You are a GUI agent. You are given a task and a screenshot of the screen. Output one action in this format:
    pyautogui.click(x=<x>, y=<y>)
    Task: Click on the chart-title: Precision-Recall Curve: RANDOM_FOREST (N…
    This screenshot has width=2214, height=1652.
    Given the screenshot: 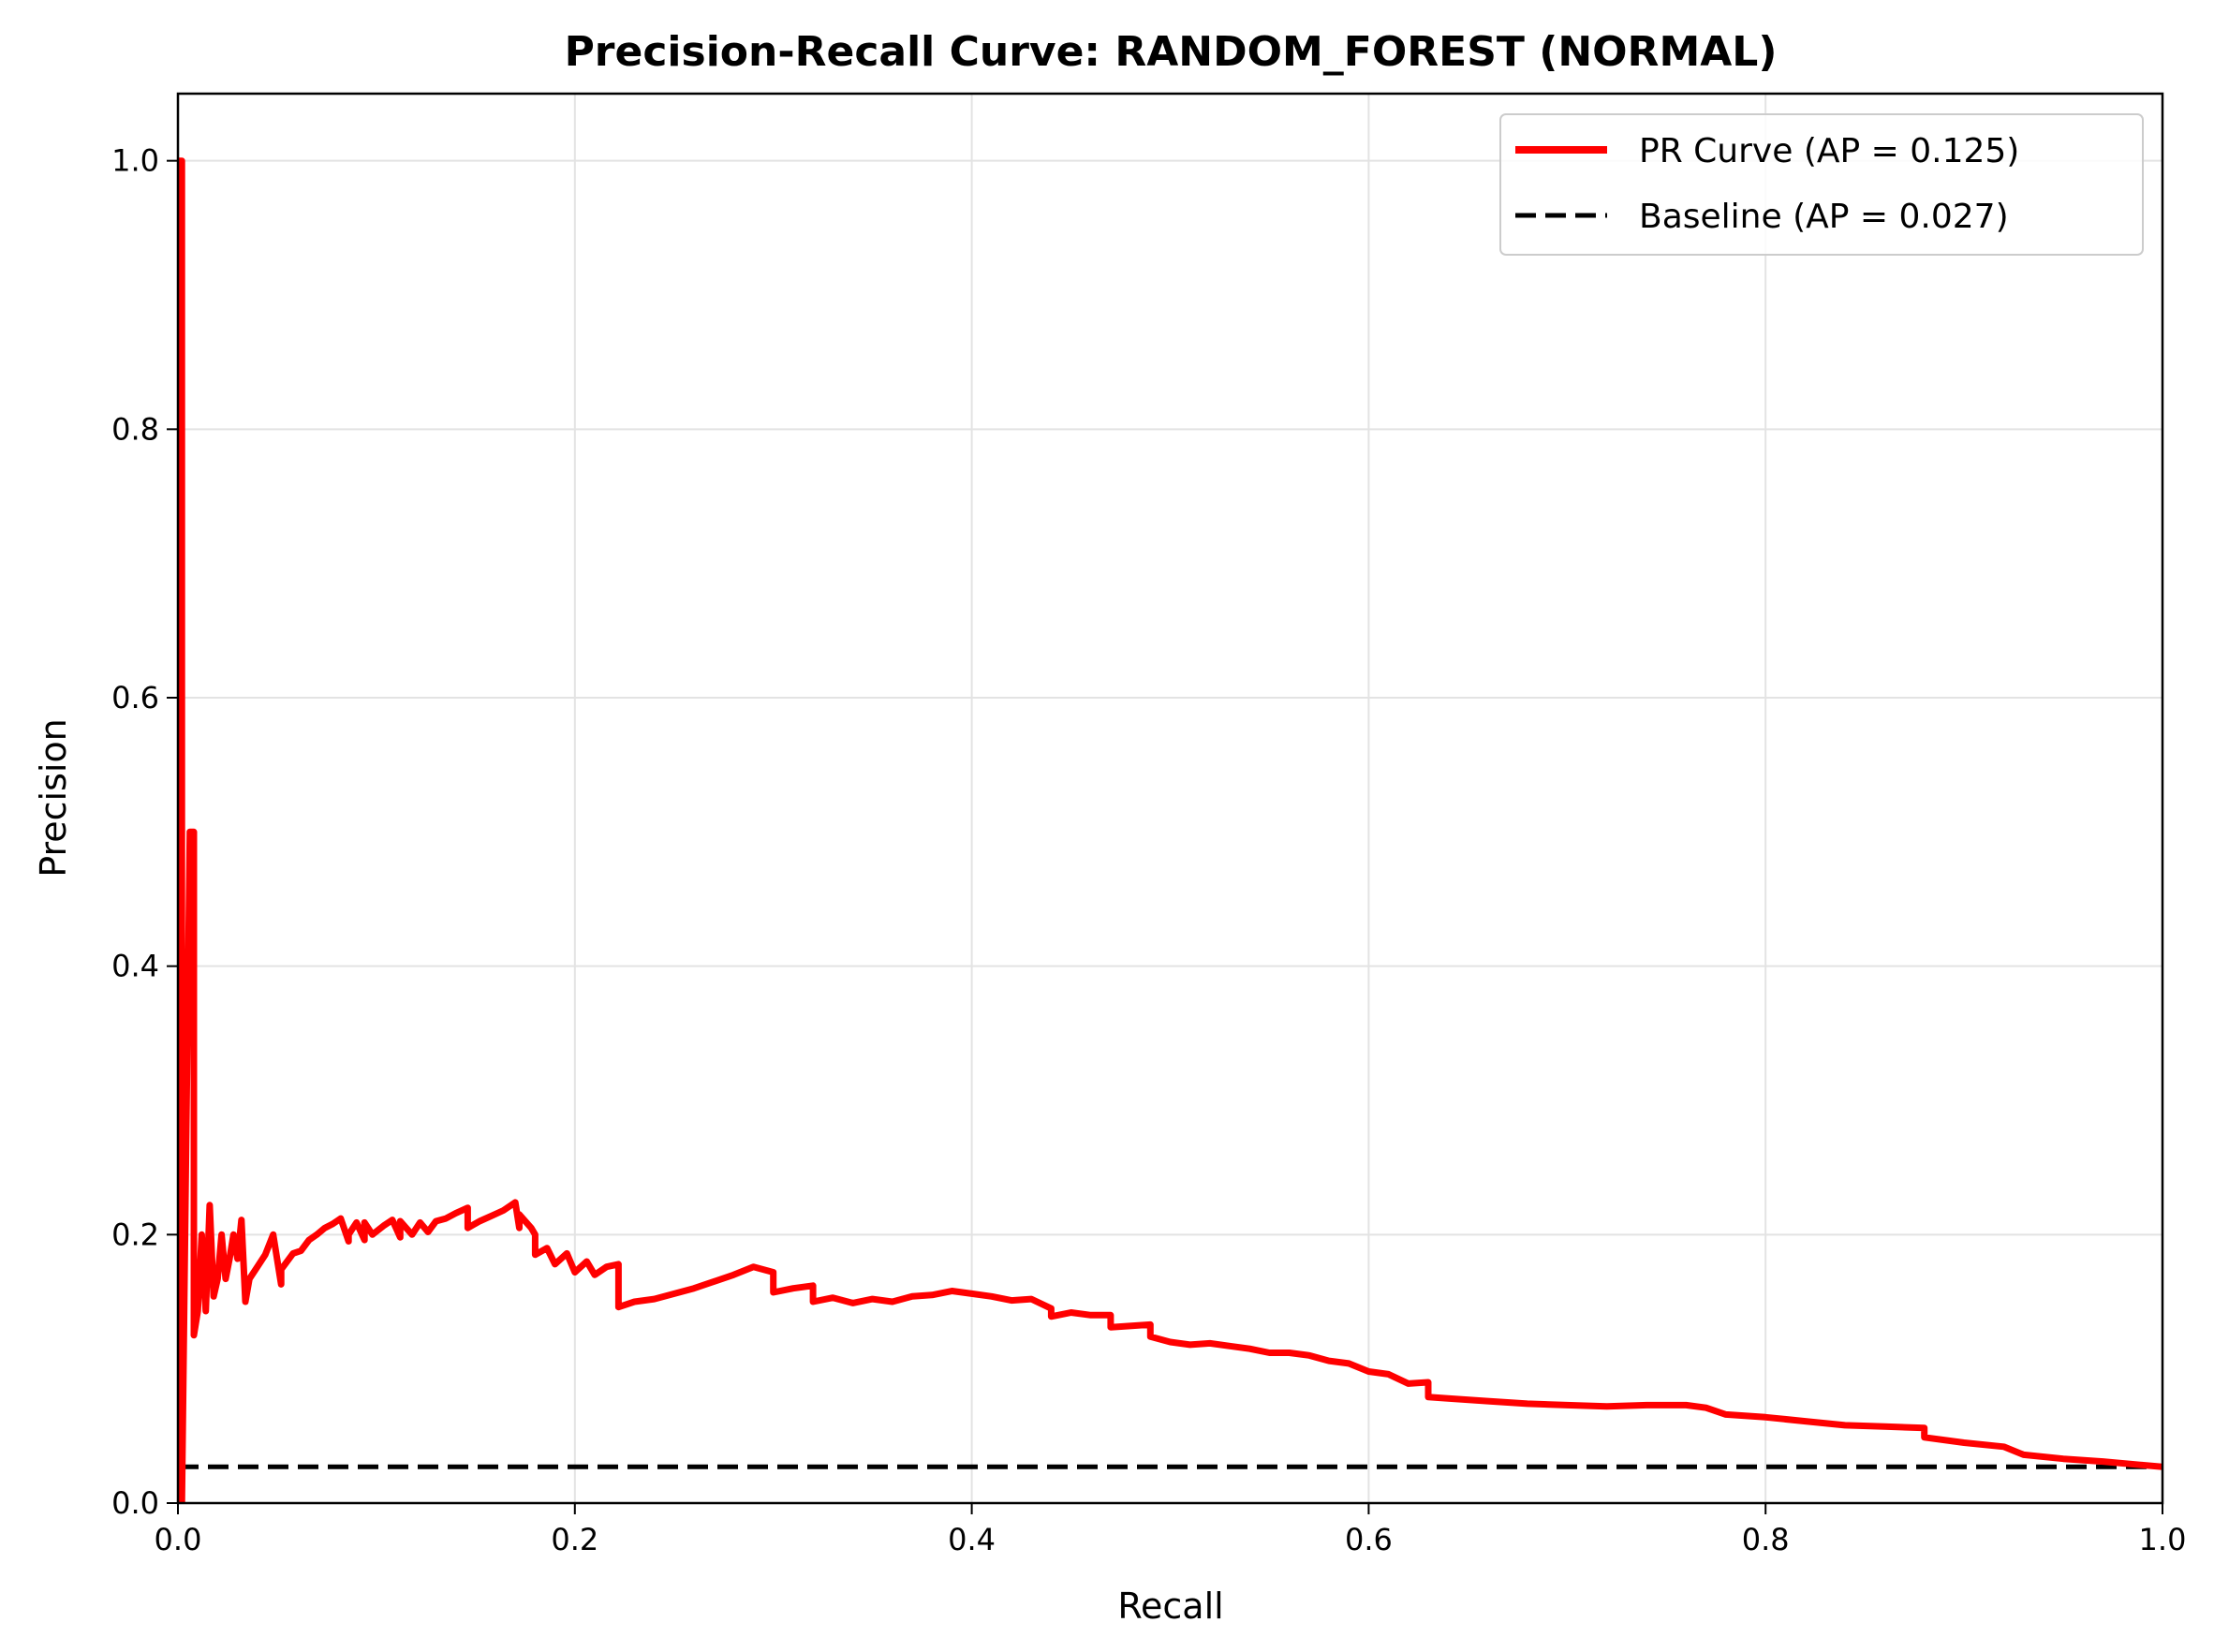 What is the action you would take?
    pyautogui.click(x=1171, y=52)
    